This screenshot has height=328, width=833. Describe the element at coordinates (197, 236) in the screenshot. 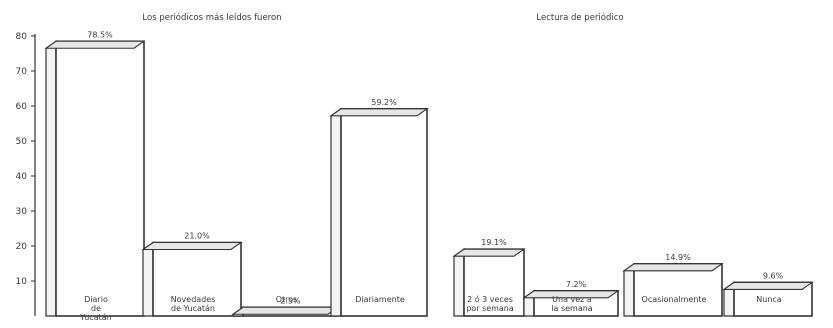

I see `data-label: 21.0%` at that location.